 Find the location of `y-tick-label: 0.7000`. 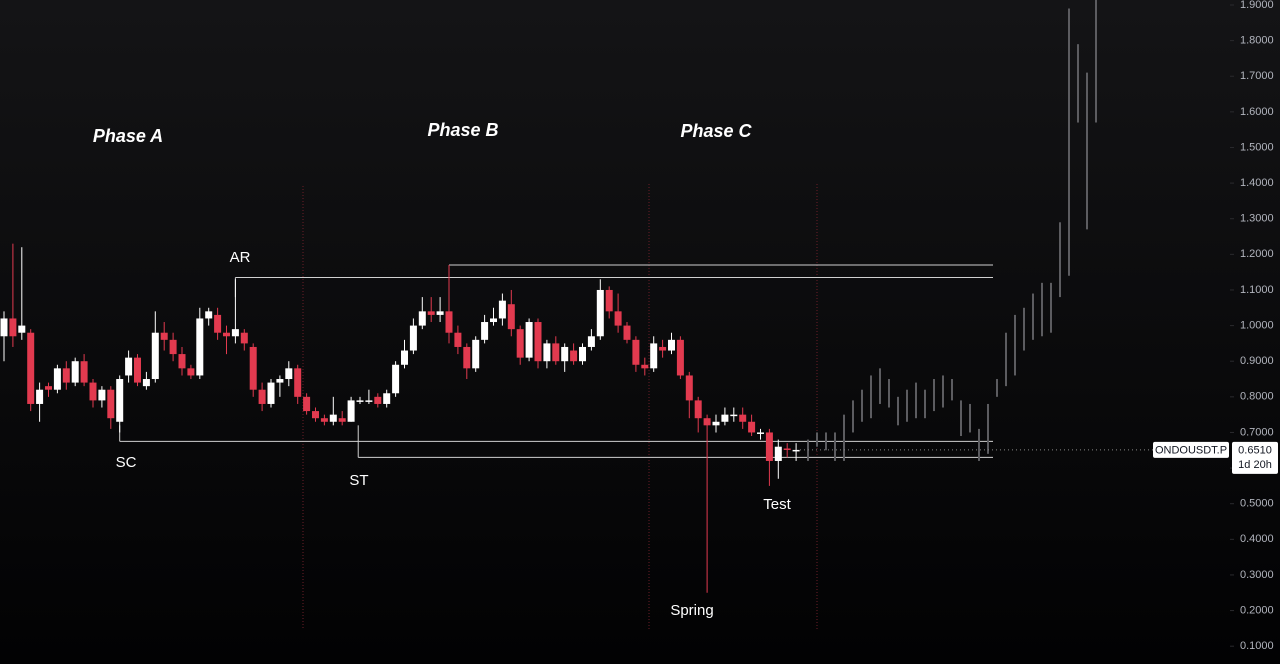

y-tick-label: 0.7000 is located at coordinates (1257, 432).